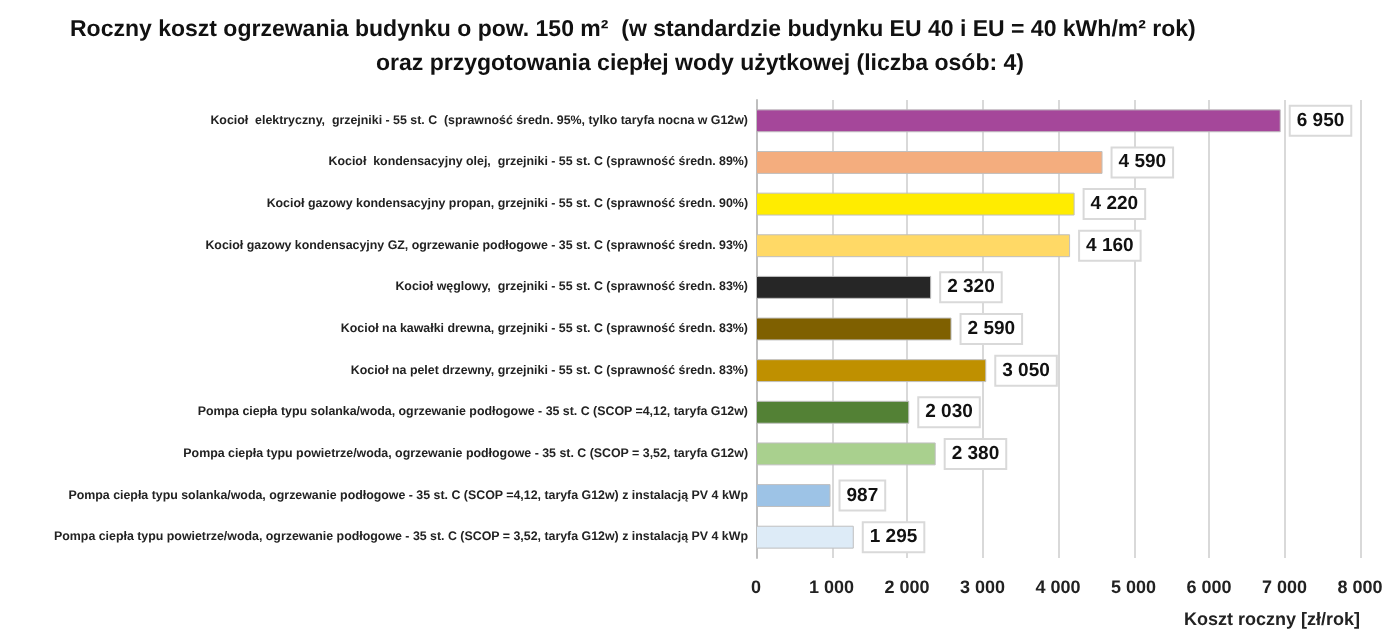 The image size is (1400, 638). What do you see at coordinates (982, 587) in the screenshot?
I see `x-tick-label: 3 000` at bounding box center [982, 587].